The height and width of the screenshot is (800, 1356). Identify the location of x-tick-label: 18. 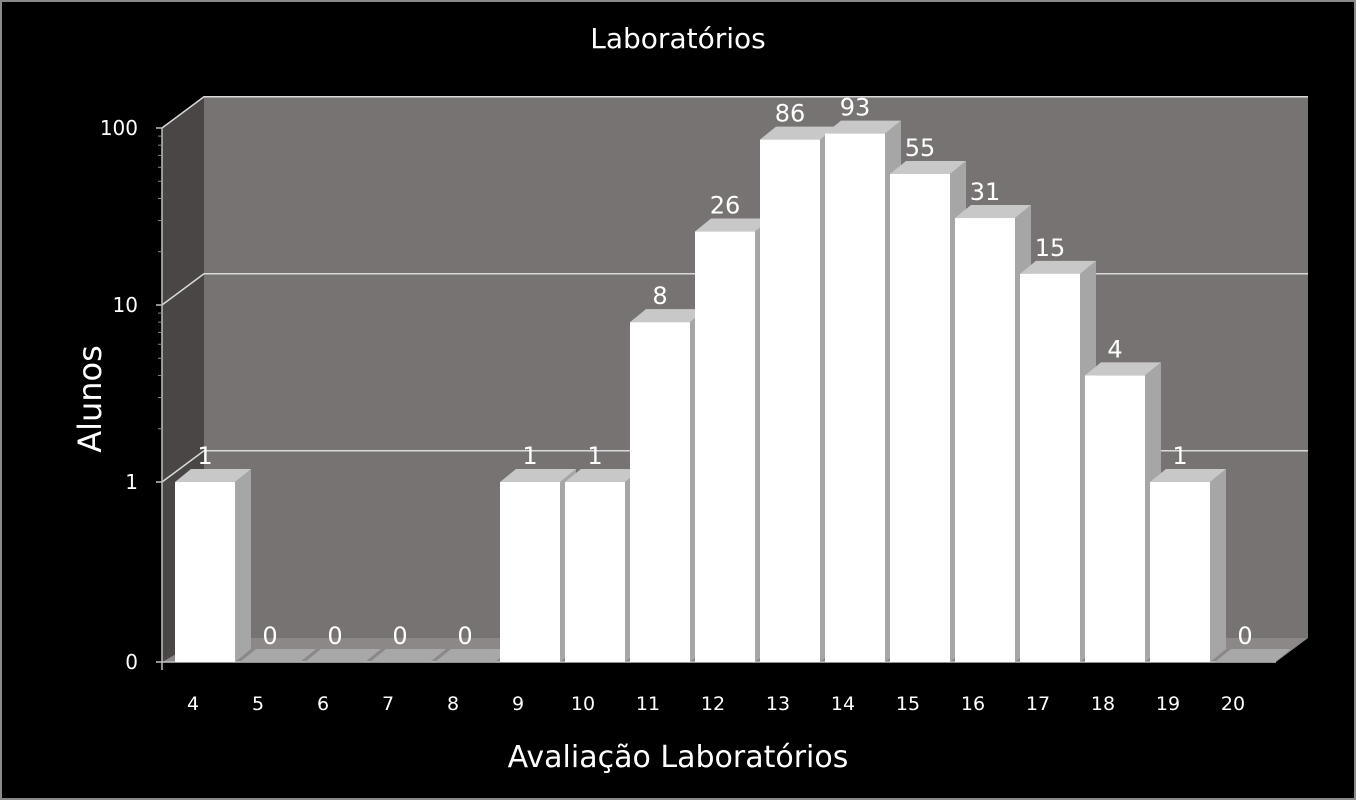
(1103, 704).